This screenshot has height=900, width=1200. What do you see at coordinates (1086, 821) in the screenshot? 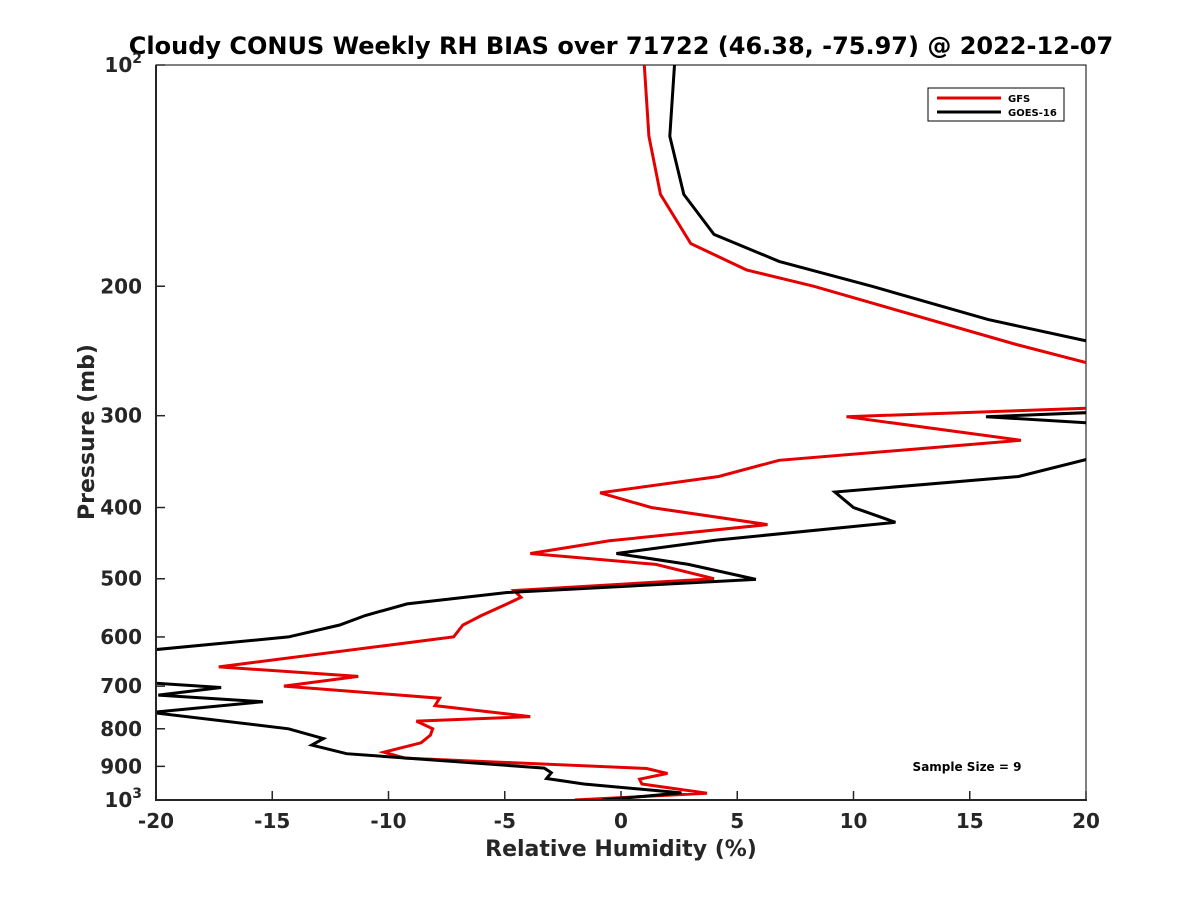
I see `x-tick-label: 20` at bounding box center [1086, 821].